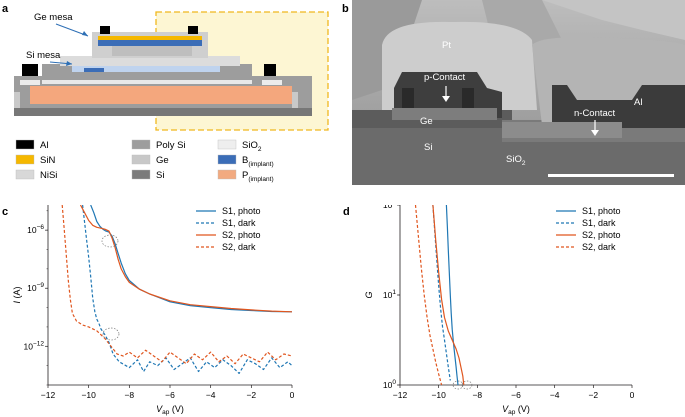 The image size is (685, 417). Describe the element at coordinates (48, 175) in the screenshot. I see `legend-label: NiSi` at that location.